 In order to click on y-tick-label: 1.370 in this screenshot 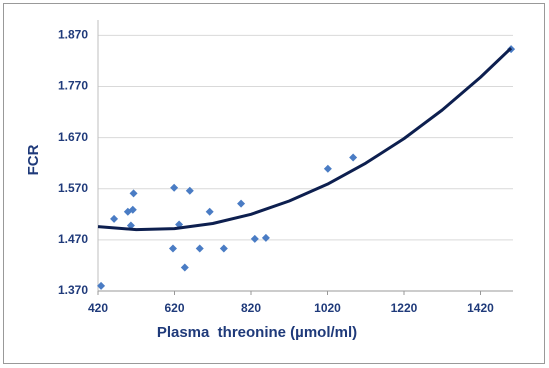, I will do `click(73, 290)`.